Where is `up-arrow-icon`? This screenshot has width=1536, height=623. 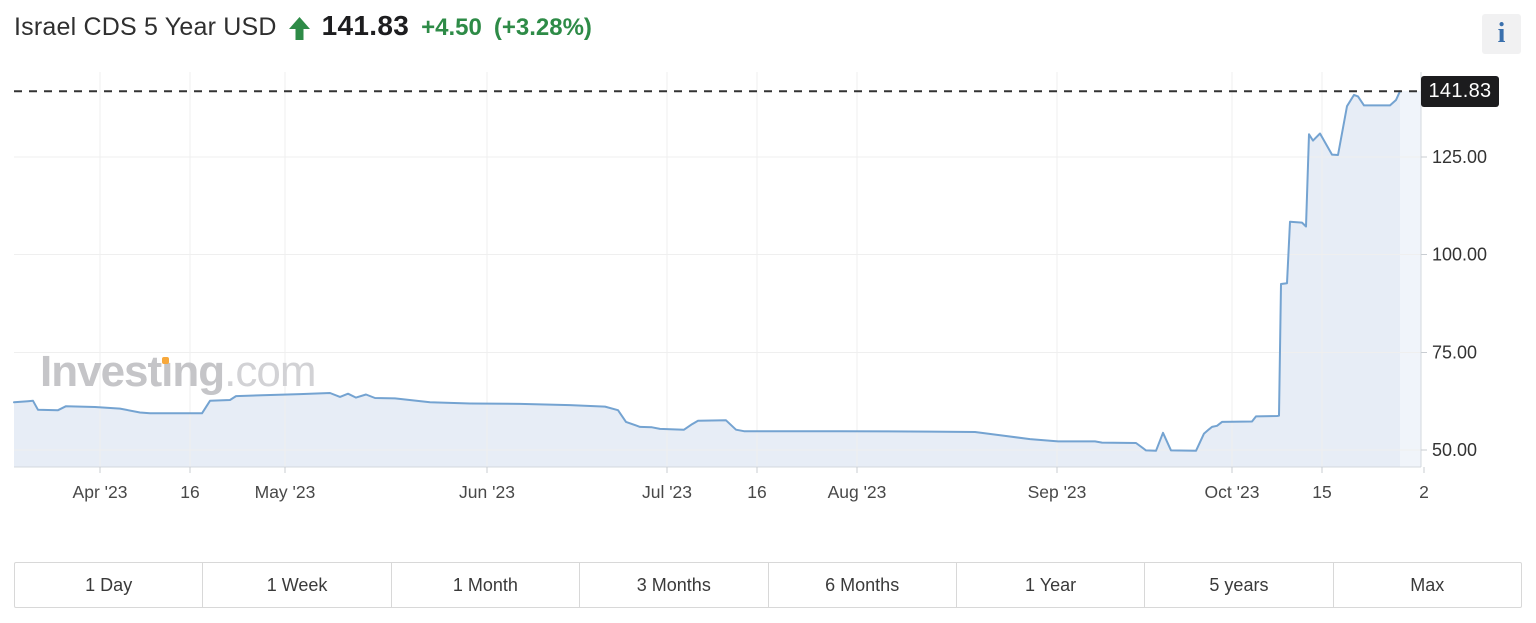
up-arrow-icon is located at coordinates (299, 28).